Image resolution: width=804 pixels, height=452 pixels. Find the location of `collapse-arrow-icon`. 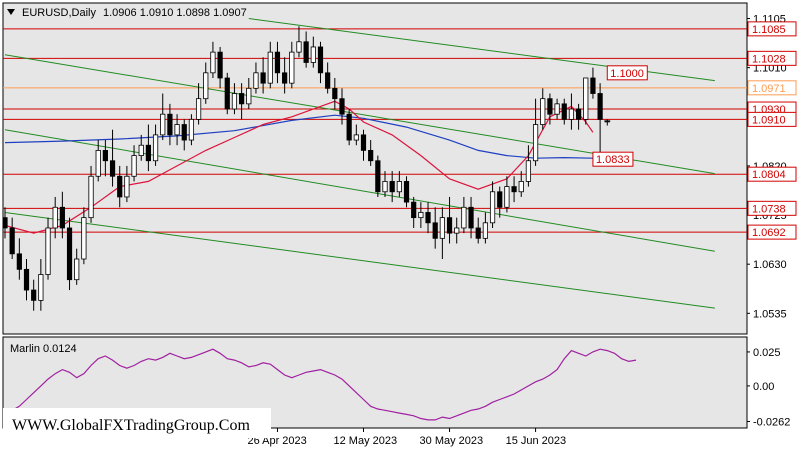

collapse-arrow-icon is located at coordinates (11, 12).